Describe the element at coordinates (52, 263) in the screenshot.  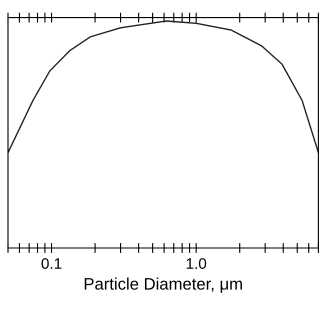
I see `x-tick-label: 0.1` at that location.